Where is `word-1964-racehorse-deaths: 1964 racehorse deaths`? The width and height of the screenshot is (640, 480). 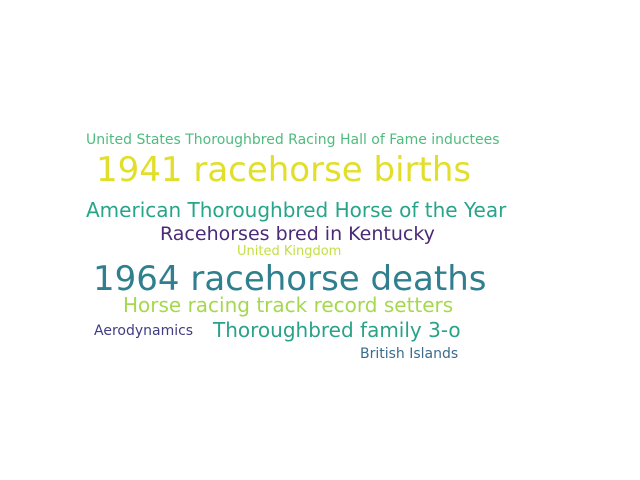
word-1964-racehorse-deaths: 1964 racehorse deaths is located at coordinates (290, 279).